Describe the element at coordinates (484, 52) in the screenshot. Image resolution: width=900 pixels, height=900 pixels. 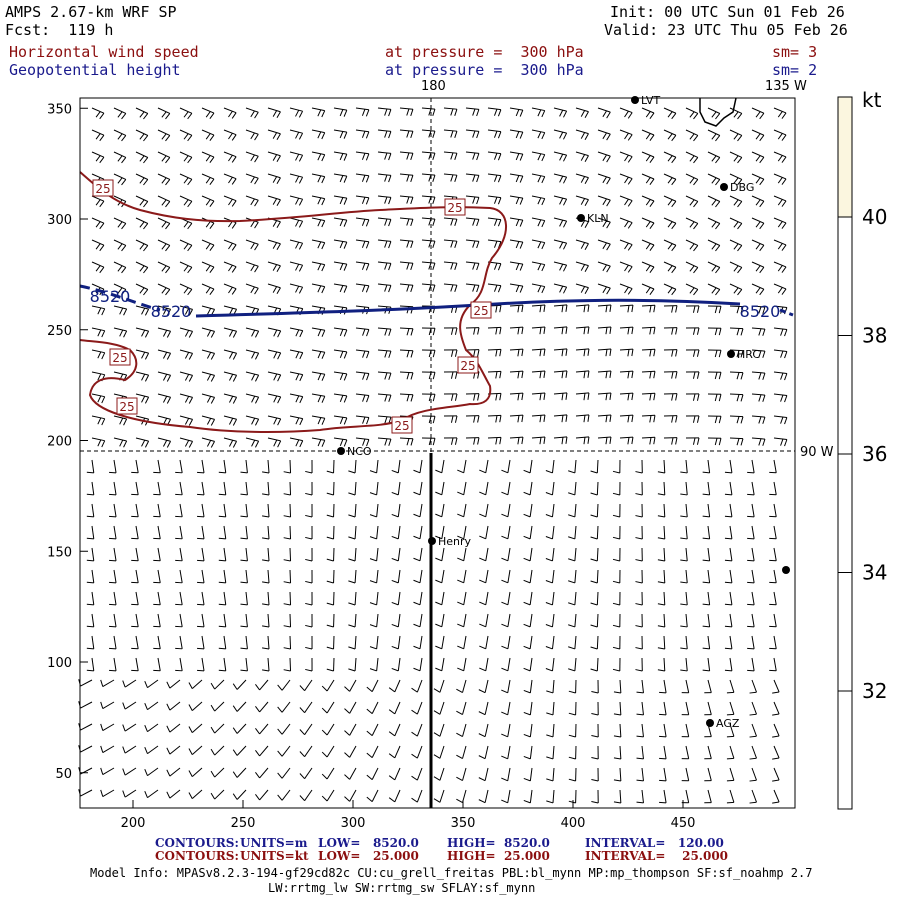
I see `field1-level: at pressure = 300 hPa` at that location.